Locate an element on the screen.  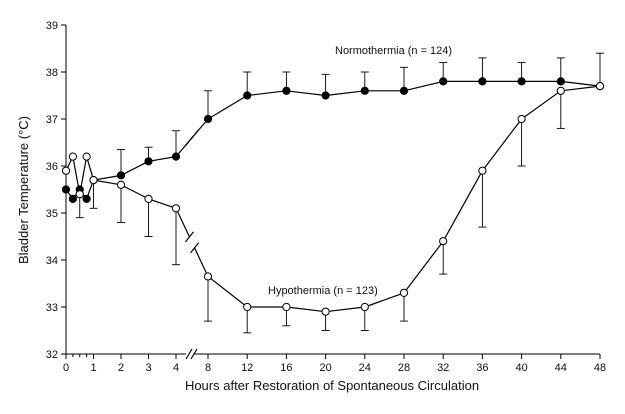
x-tick-label: 3 is located at coordinates (148, 368).